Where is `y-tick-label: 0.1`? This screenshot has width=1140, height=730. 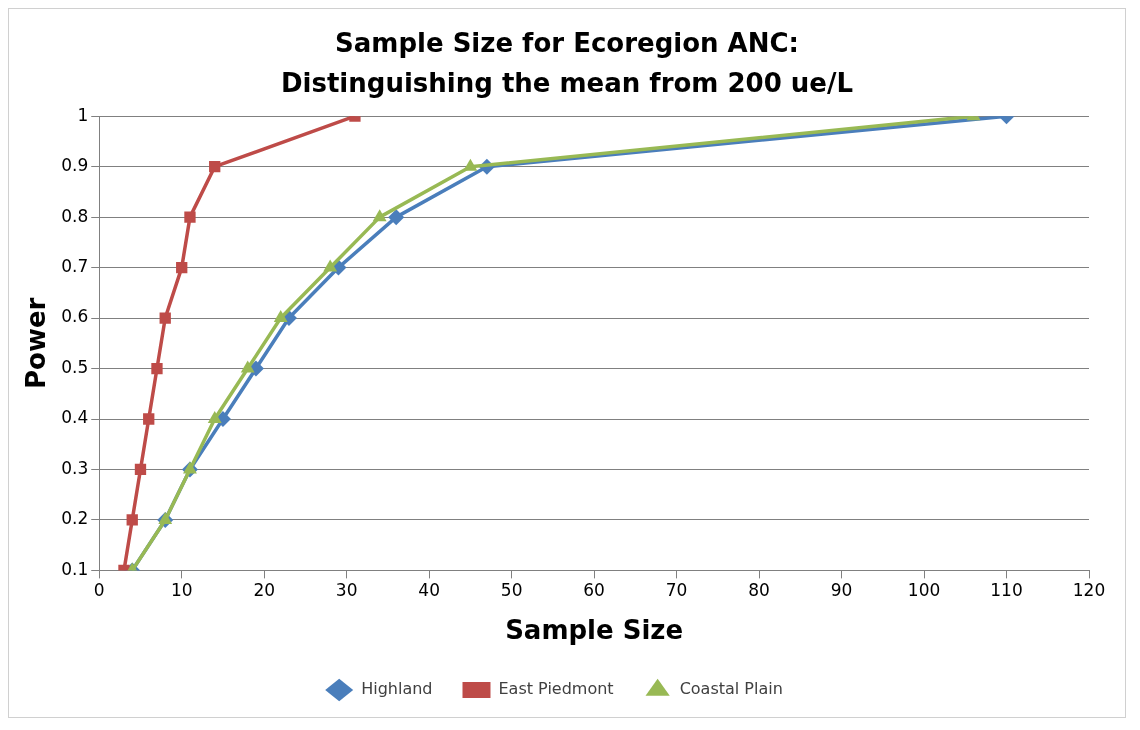 y-tick-label: 0.1 is located at coordinates (75, 568).